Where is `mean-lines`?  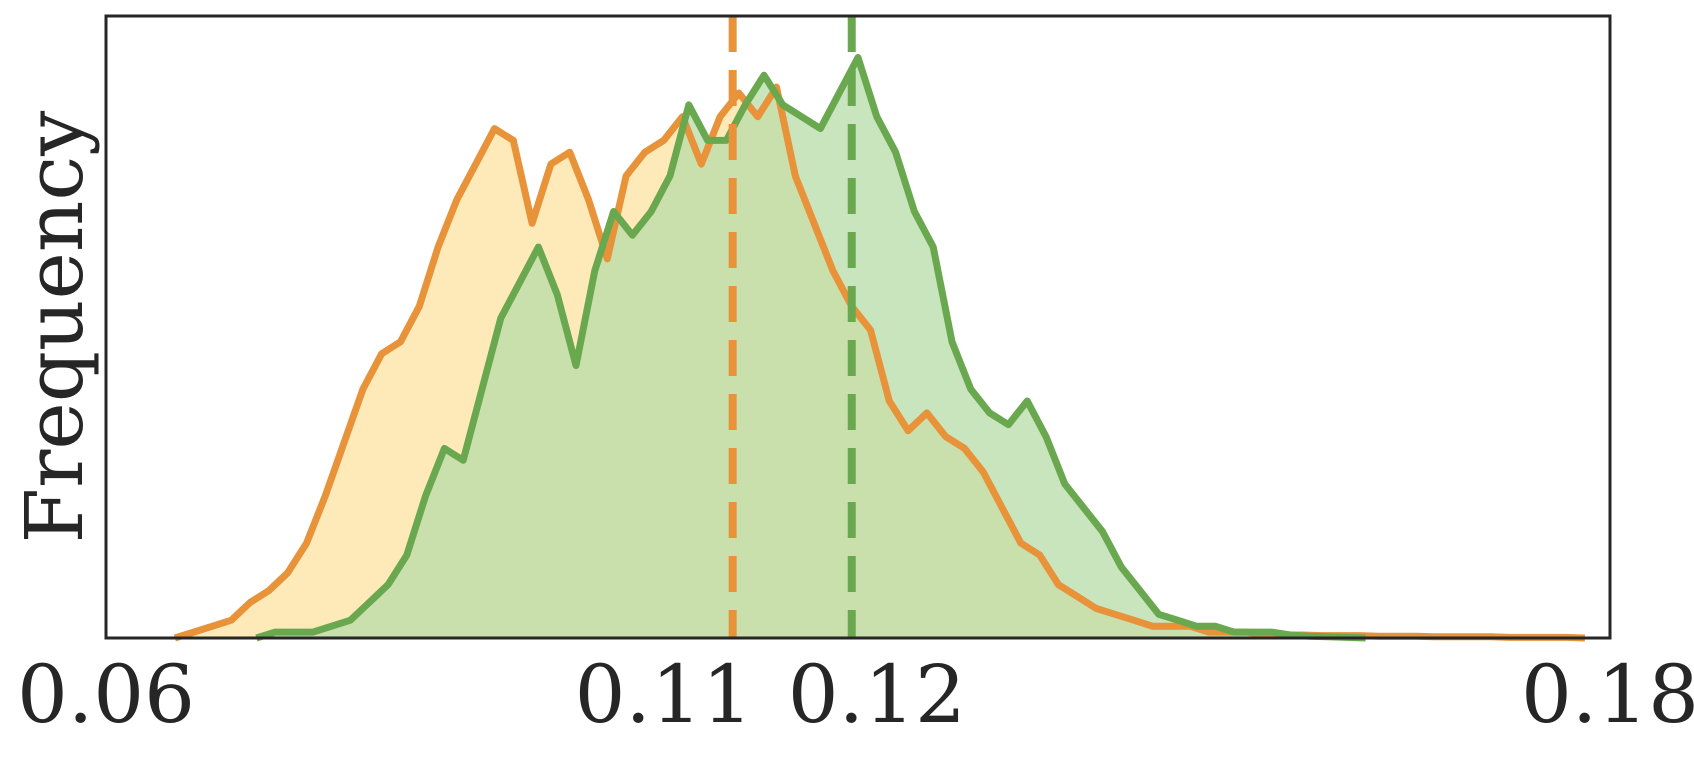 mean-lines is located at coordinates (792, 327).